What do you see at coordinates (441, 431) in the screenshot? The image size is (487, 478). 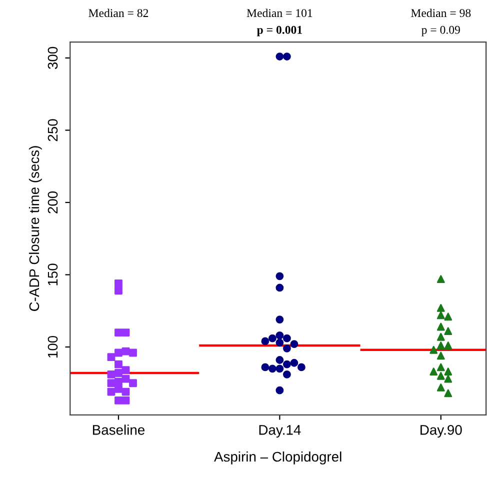 I see `x-tick-label: Day.90` at bounding box center [441, 431].